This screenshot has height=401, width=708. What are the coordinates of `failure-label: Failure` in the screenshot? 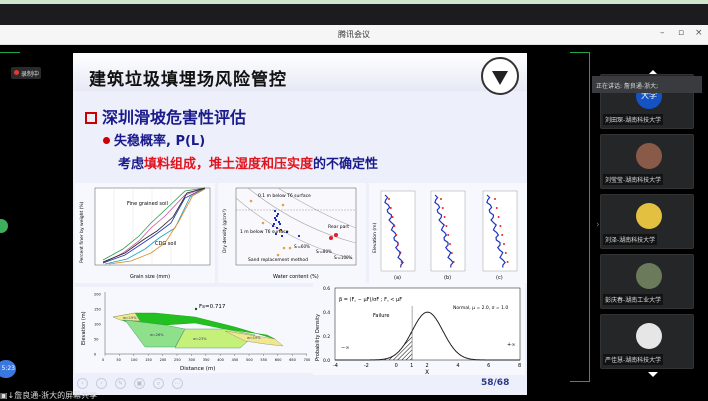 It's located at (381, 316).